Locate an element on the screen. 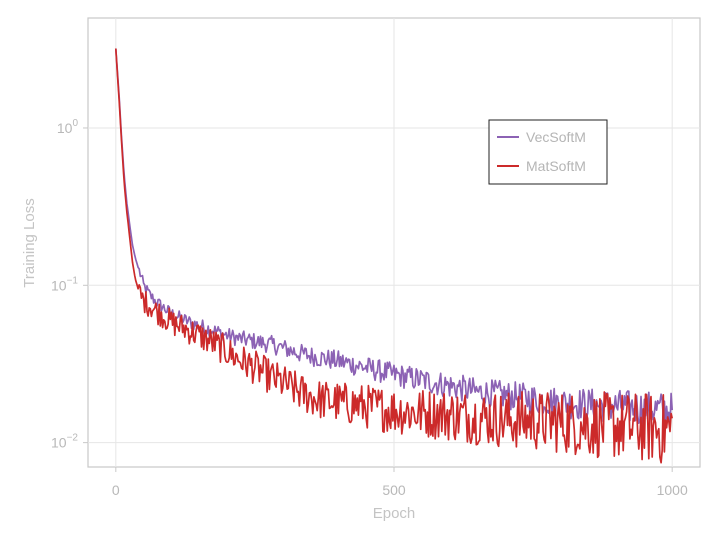 The height and width of the screenshot is (540, 720). y-axis-label: Training Loss is located at coordinates (29, 243).